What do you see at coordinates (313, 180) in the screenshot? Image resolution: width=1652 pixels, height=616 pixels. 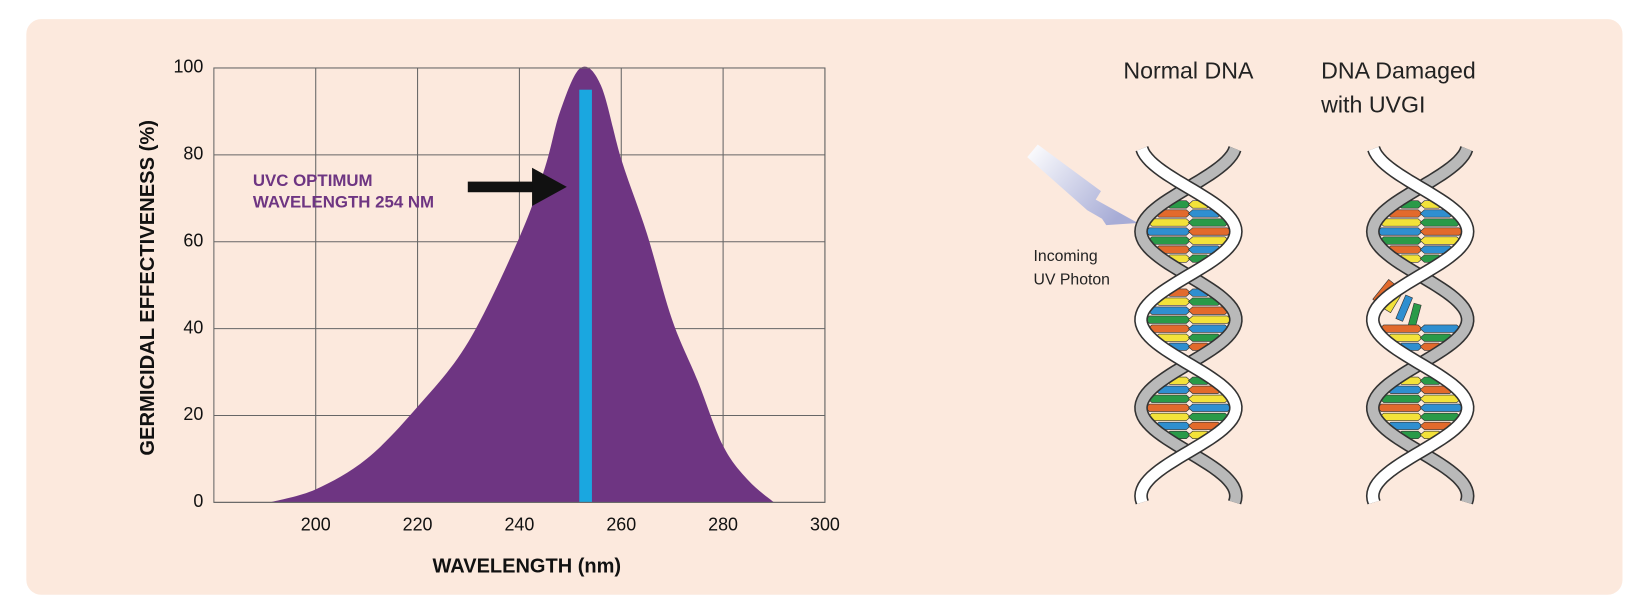 I see `annotation: UVC OPTIMUM` at bounding box center [313, 180].